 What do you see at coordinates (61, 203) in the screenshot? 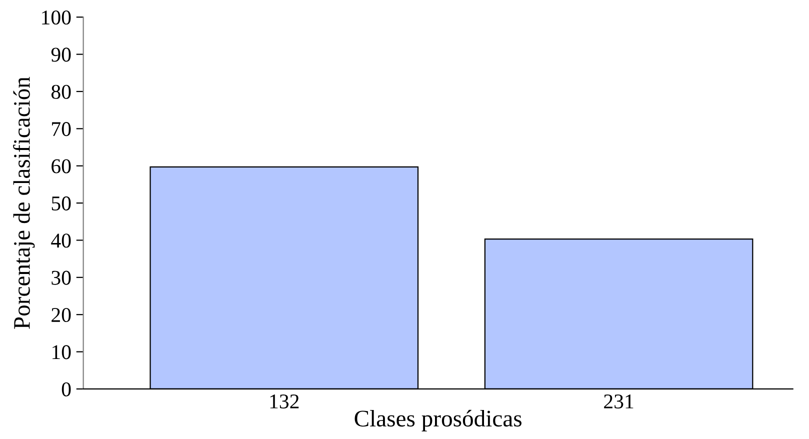
I see `y-tick-label: 50` at bounding box center [61, 203].